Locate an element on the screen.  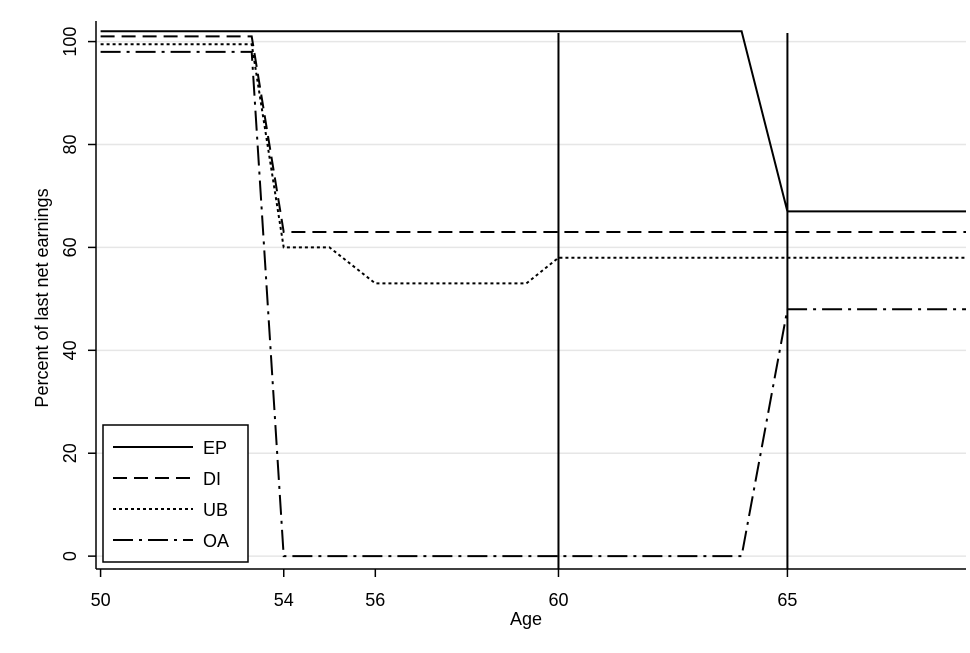
y-tick-label-40: 40 is located at coordinates (70, 350).